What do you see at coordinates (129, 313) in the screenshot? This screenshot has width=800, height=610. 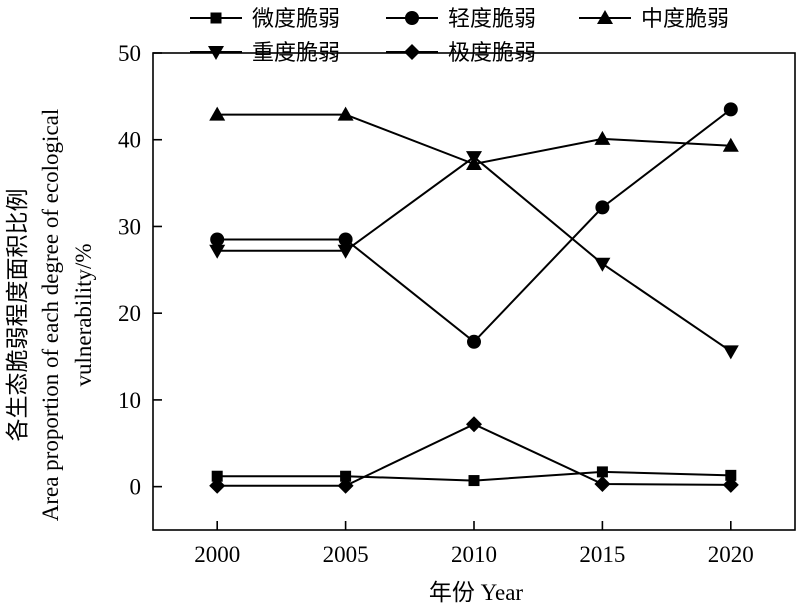 I see `y-tick-label: 20` at bounding box center [129, 313].